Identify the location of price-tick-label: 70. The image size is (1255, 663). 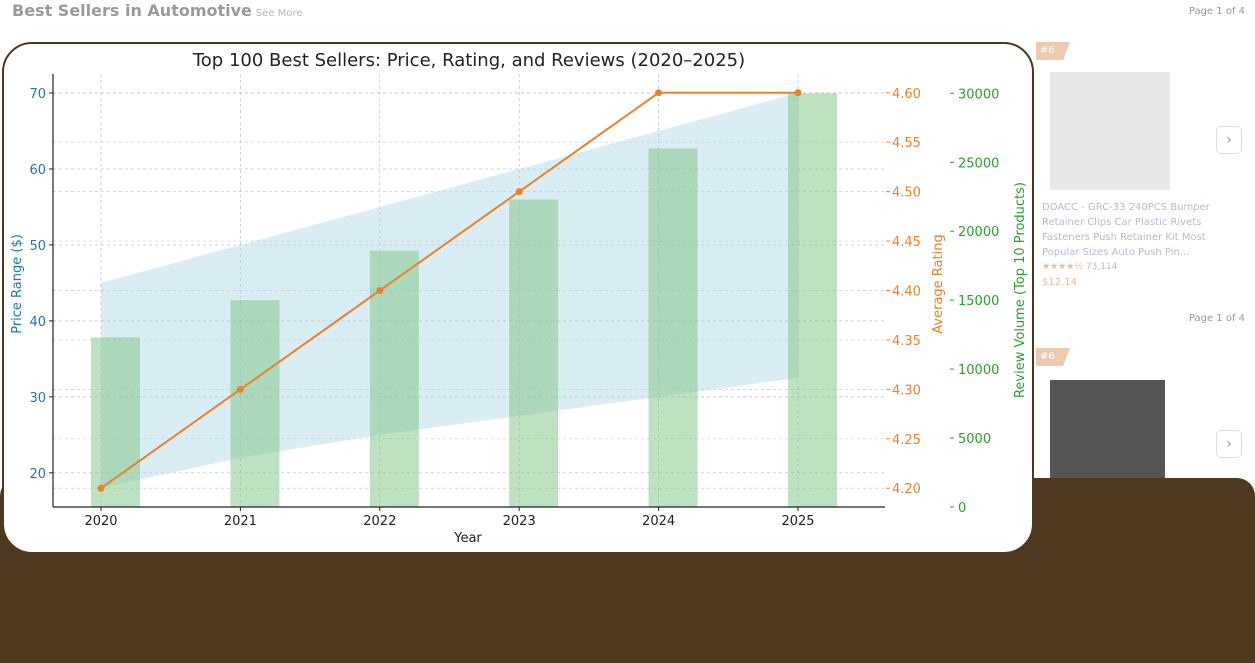
(37, 94).